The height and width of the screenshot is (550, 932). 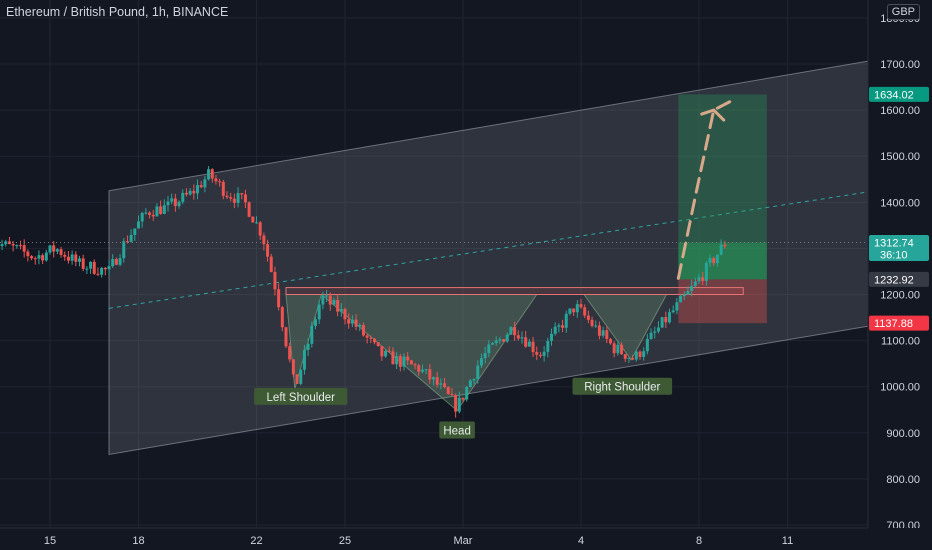 I want to click on pattern-label: Right Shoulder, so click(x=622, y=386).